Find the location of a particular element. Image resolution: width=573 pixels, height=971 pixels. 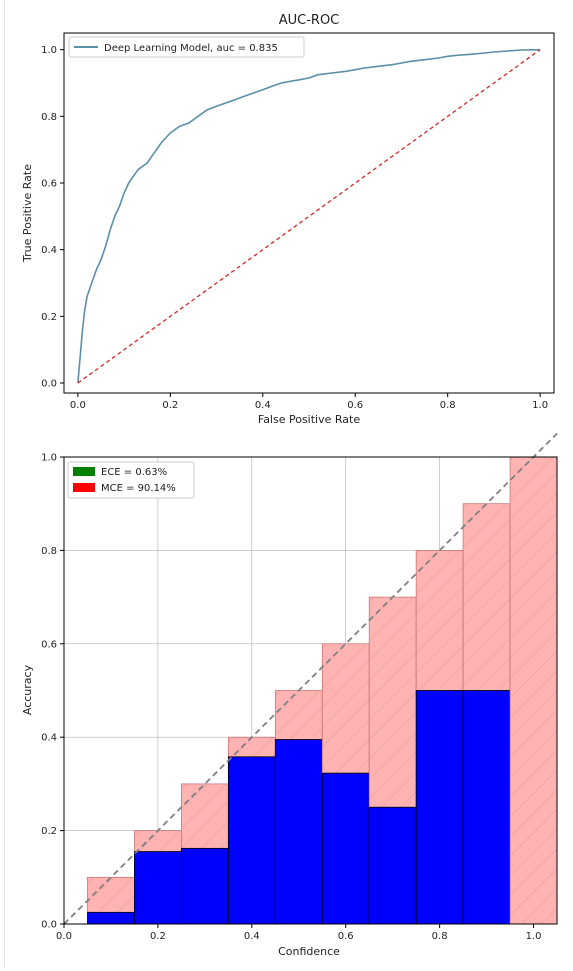

roc-y-axis-label: True Positive Rate is located at coordinates (27, 213).